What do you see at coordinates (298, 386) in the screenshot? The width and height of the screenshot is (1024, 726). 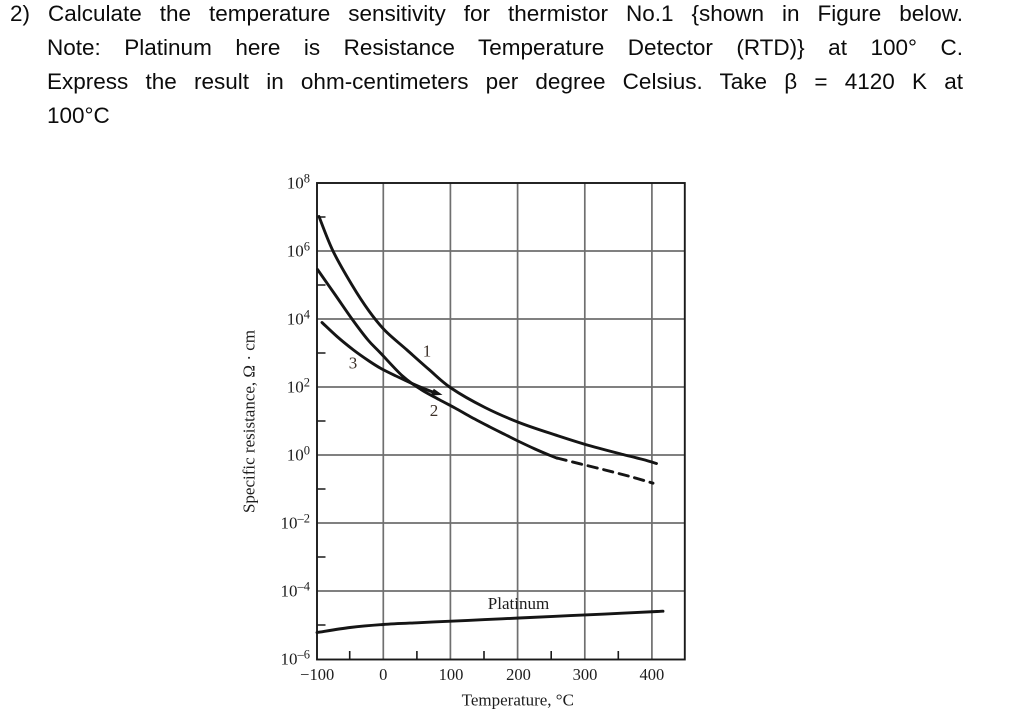 I see `svg-text: 10²` at bounding box center [298, 386].